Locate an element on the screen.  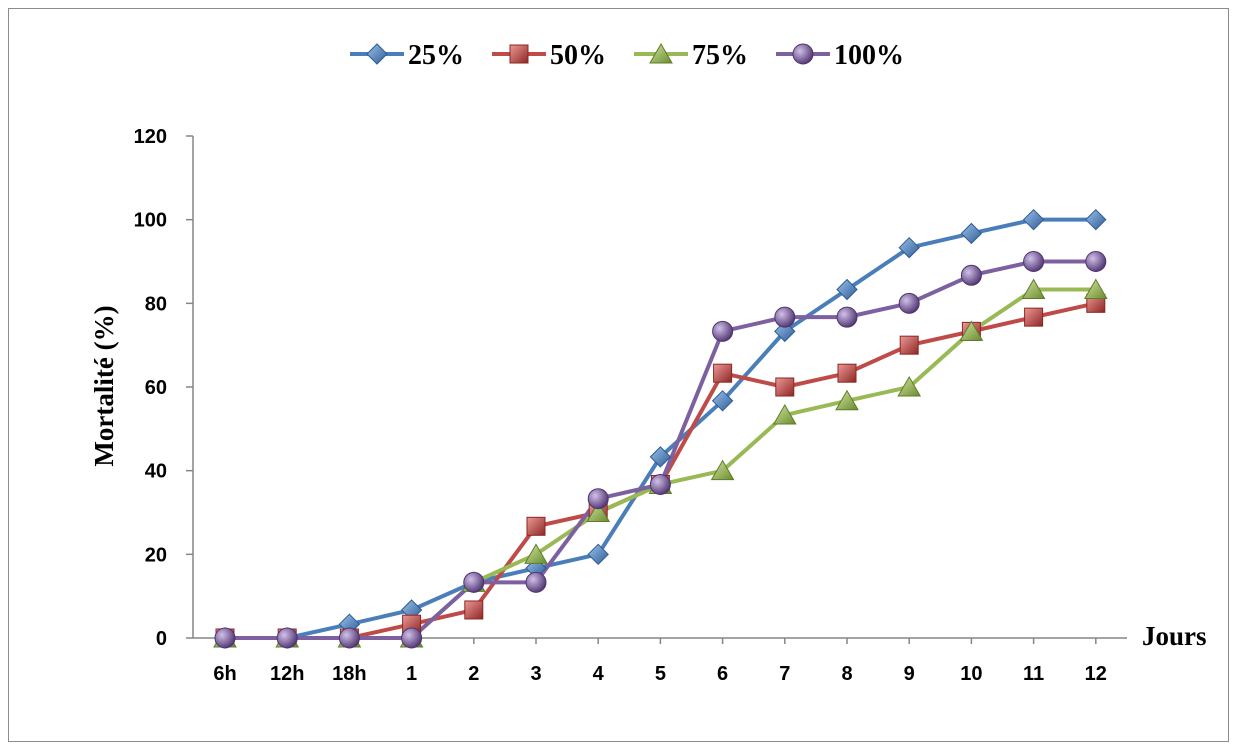
y-tick-label: 40 is located at coordinates (156, 472).